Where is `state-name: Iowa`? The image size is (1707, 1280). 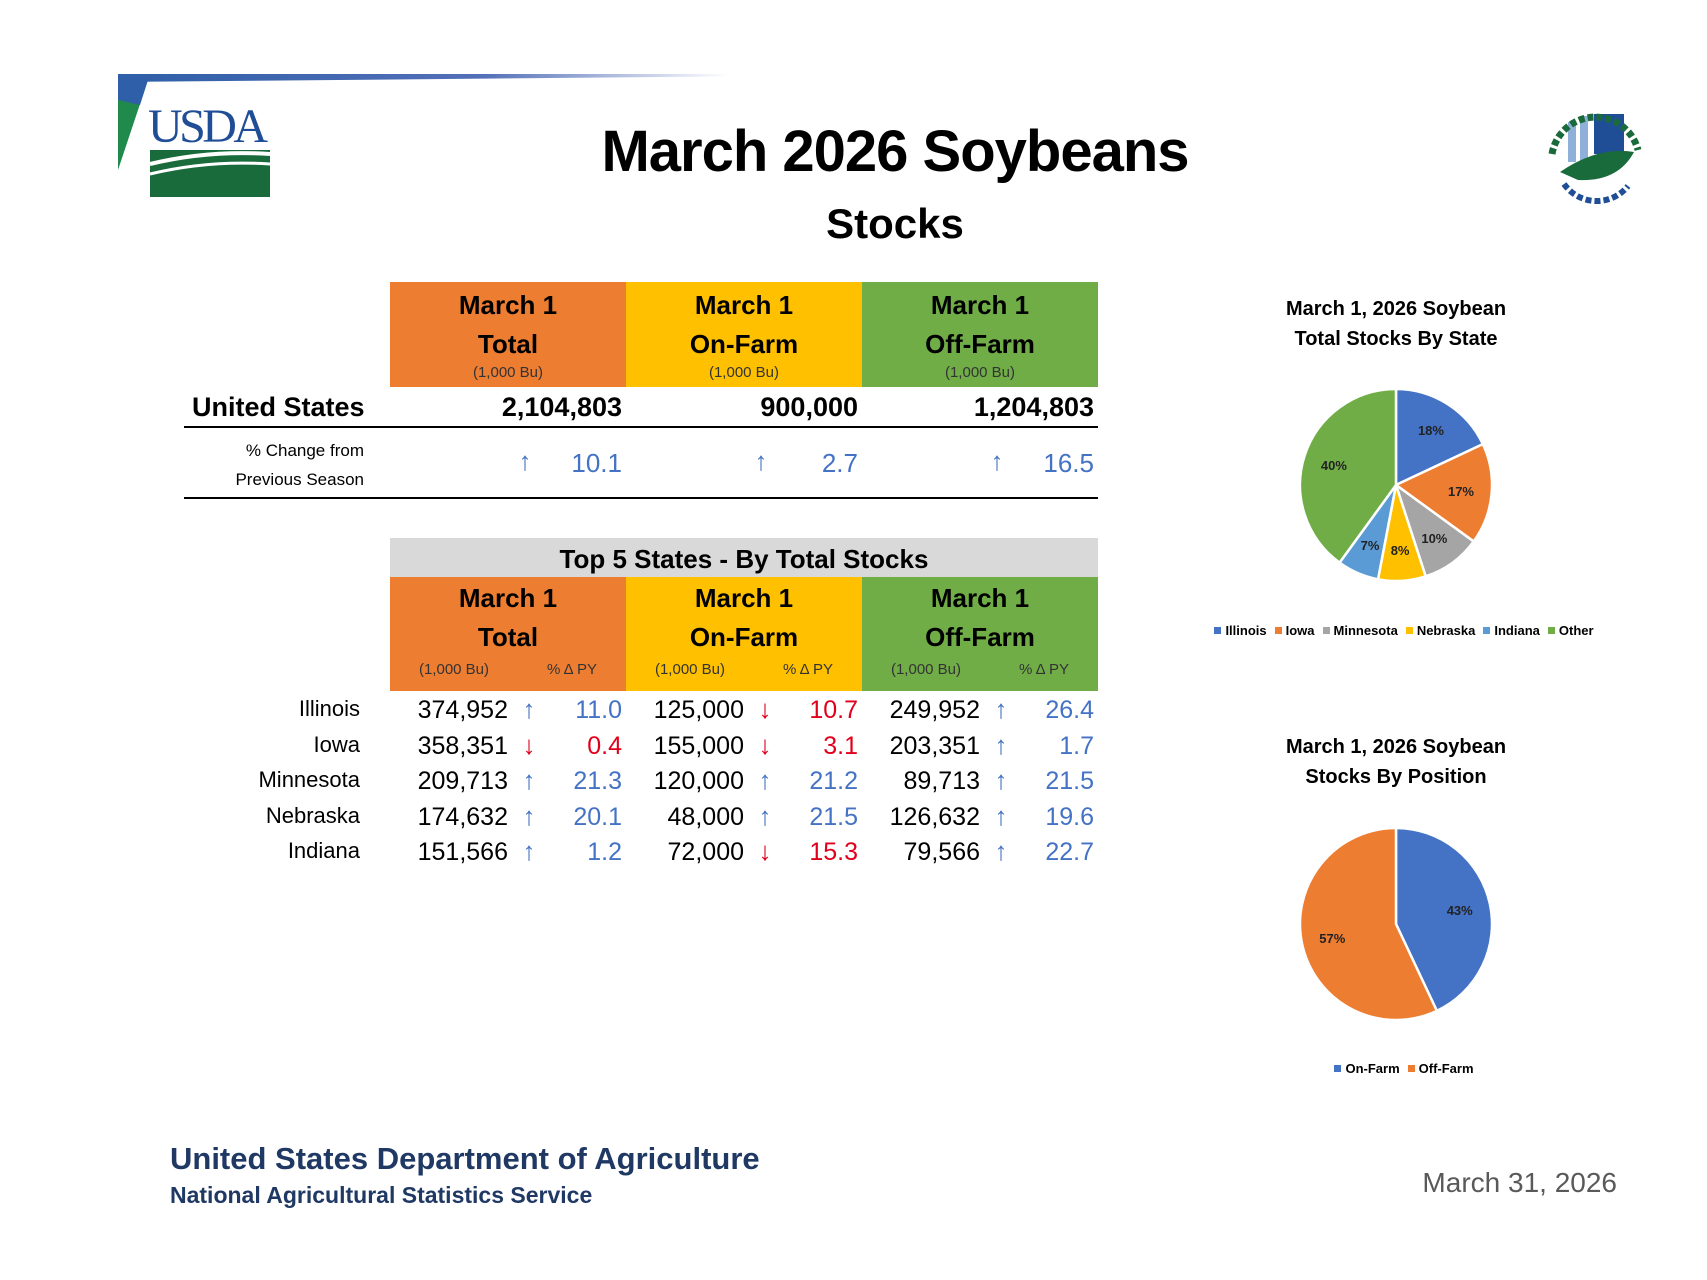 state-name: Iowa is located at coordinates (336, 744).